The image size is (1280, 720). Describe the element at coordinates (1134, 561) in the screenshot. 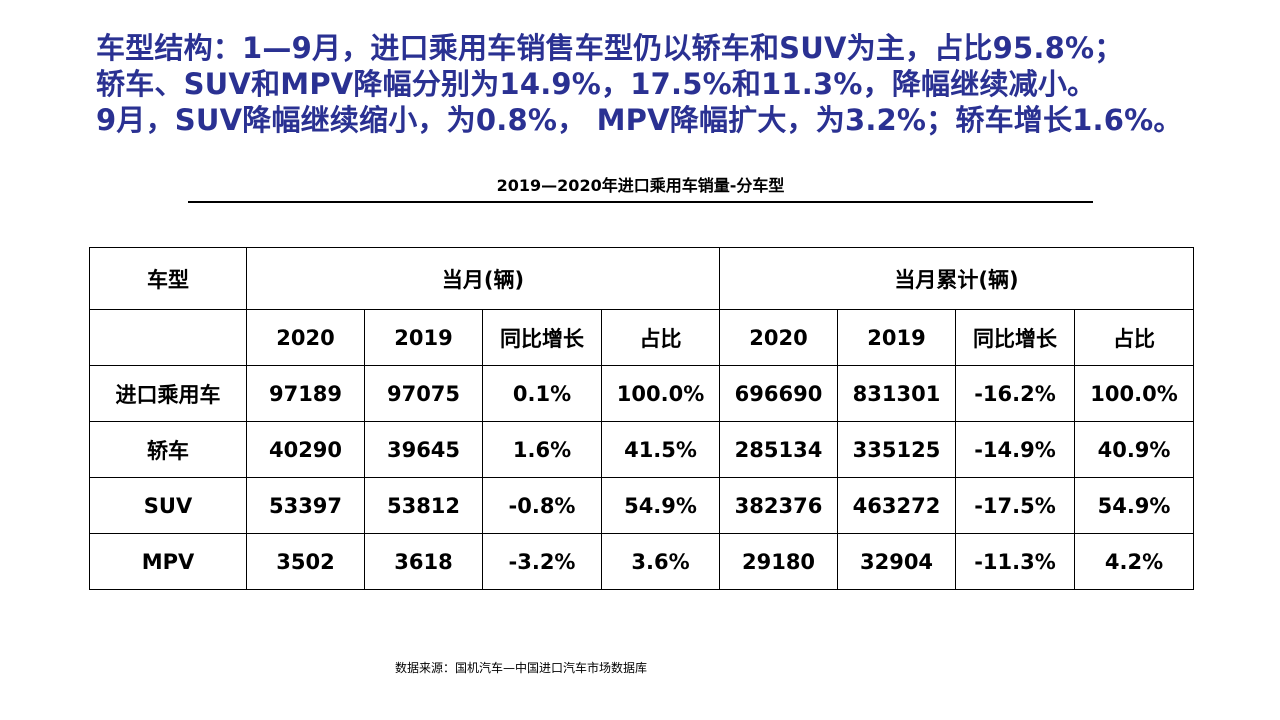

I see `table-cell: 4.2%` at that location.